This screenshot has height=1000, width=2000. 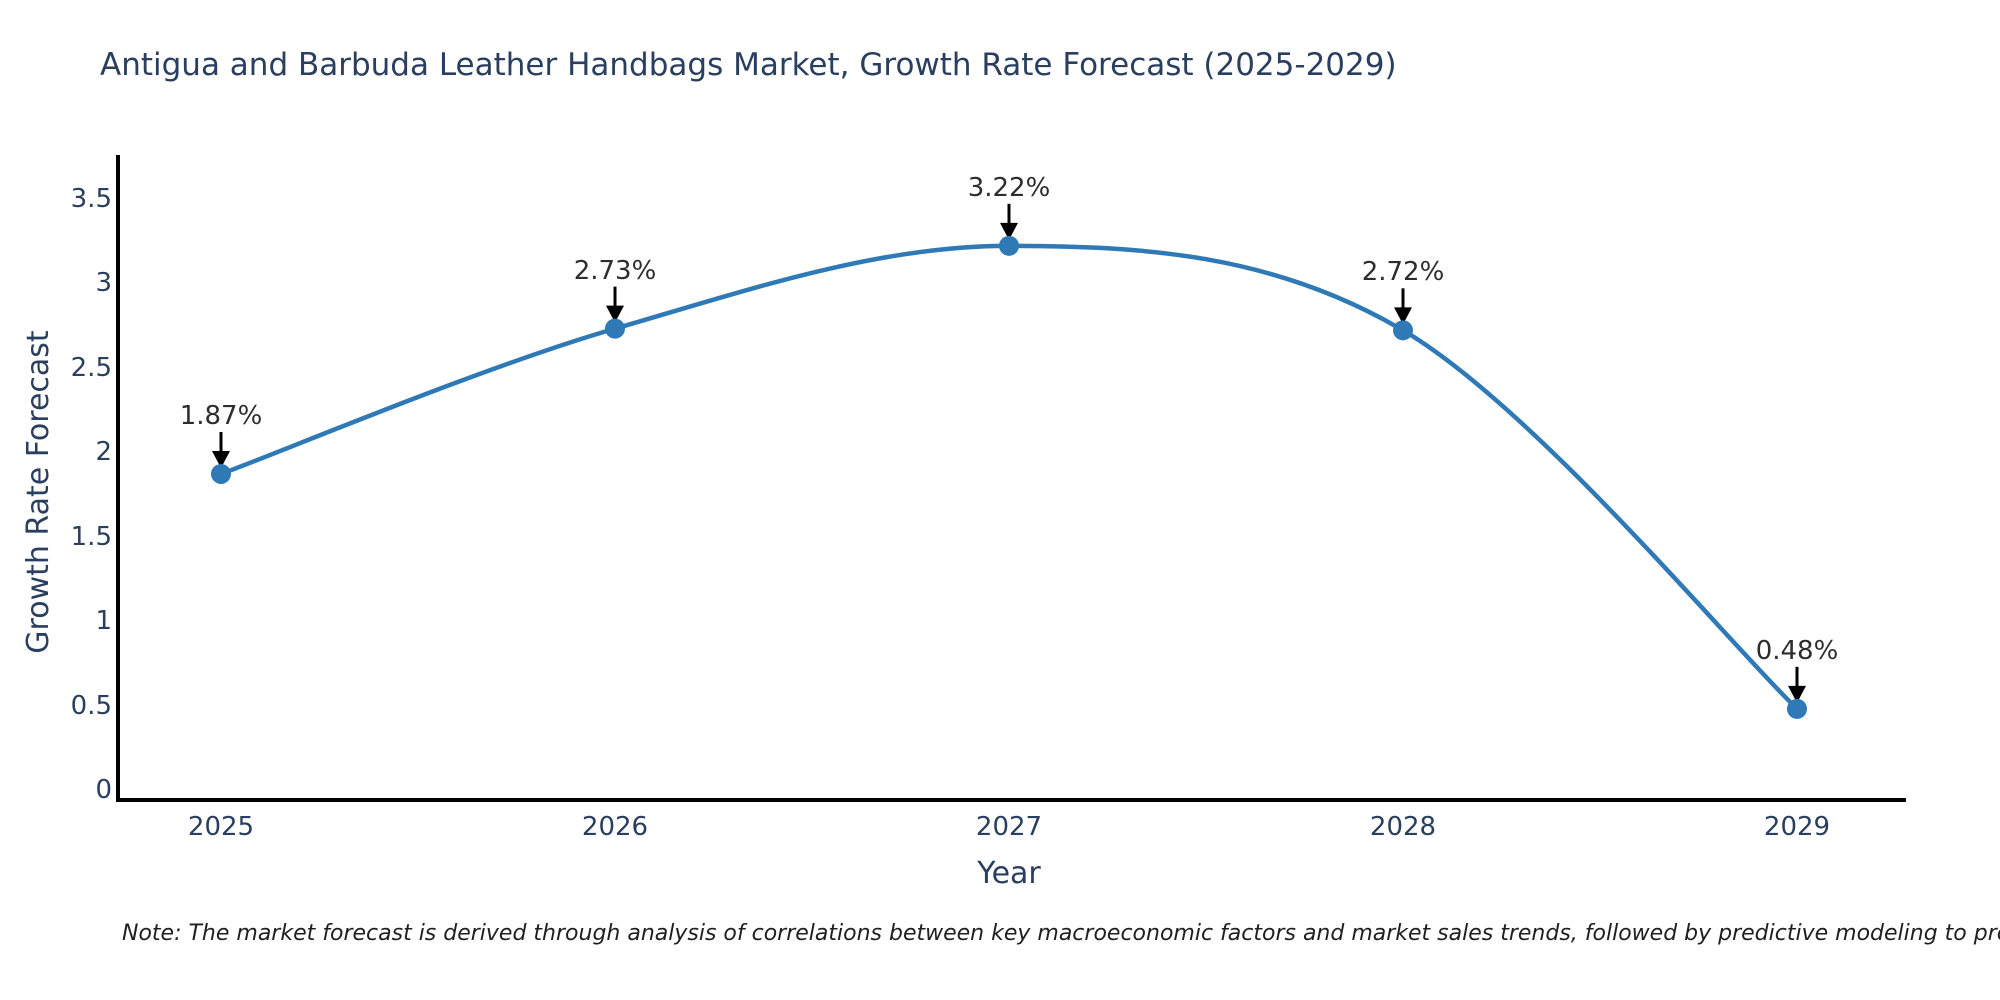 I want to click on y-tick-label: 0.5, so click(x=91, y=705).